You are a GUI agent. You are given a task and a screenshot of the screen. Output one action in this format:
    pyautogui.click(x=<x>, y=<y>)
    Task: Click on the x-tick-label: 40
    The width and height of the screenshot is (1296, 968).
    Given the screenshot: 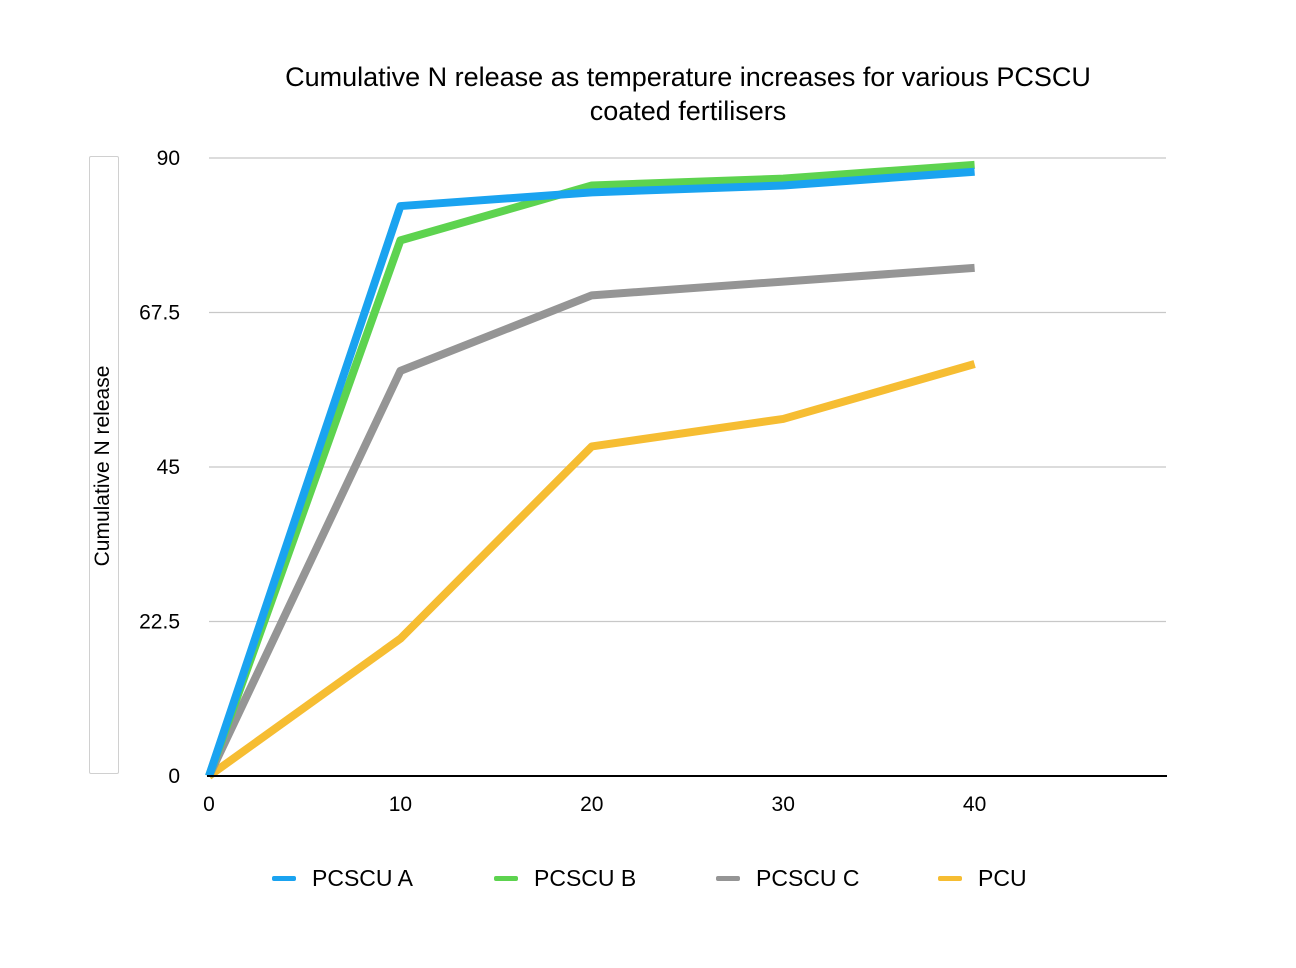 What is the action you would take?
    pyautogui.click(x=974, y=804)
    